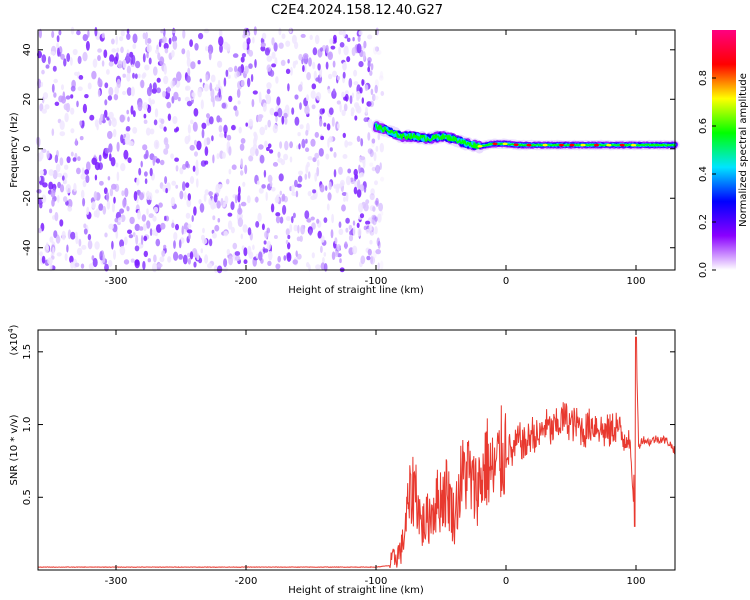 The image size is (750, 600). I want to click on figure-title: C2E4.2024.158.12.40.G27, so click(357, 10).